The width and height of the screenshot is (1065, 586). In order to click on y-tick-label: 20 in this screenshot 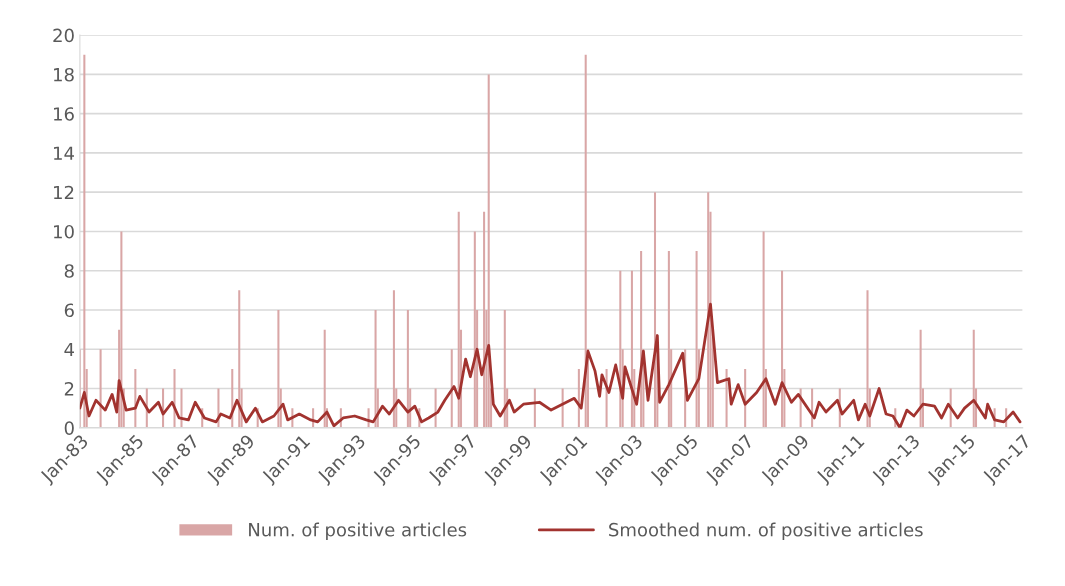, I will do `click(63, 35)`.